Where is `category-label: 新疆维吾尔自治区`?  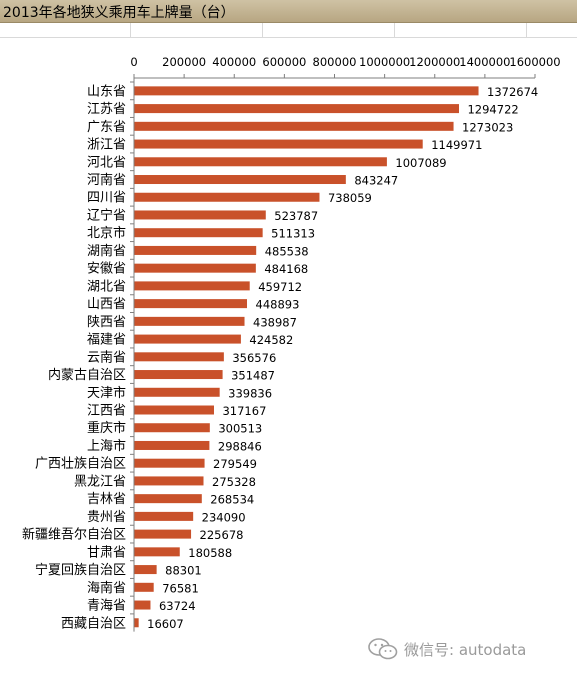 category-label: 新疆维吾尔自治区 is located at coordinates (74, 535).